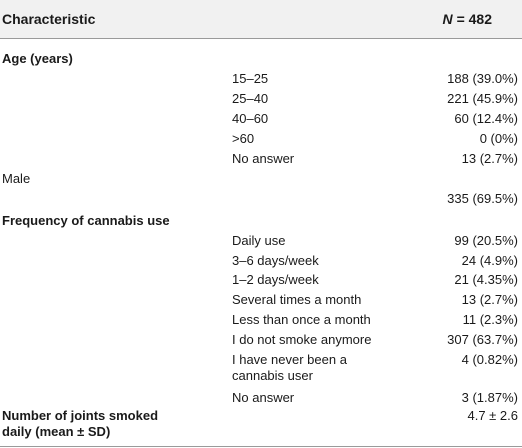 This screenshot has width=522, height=448. I want to click on header-n-number: = 482, so click(474, 19).